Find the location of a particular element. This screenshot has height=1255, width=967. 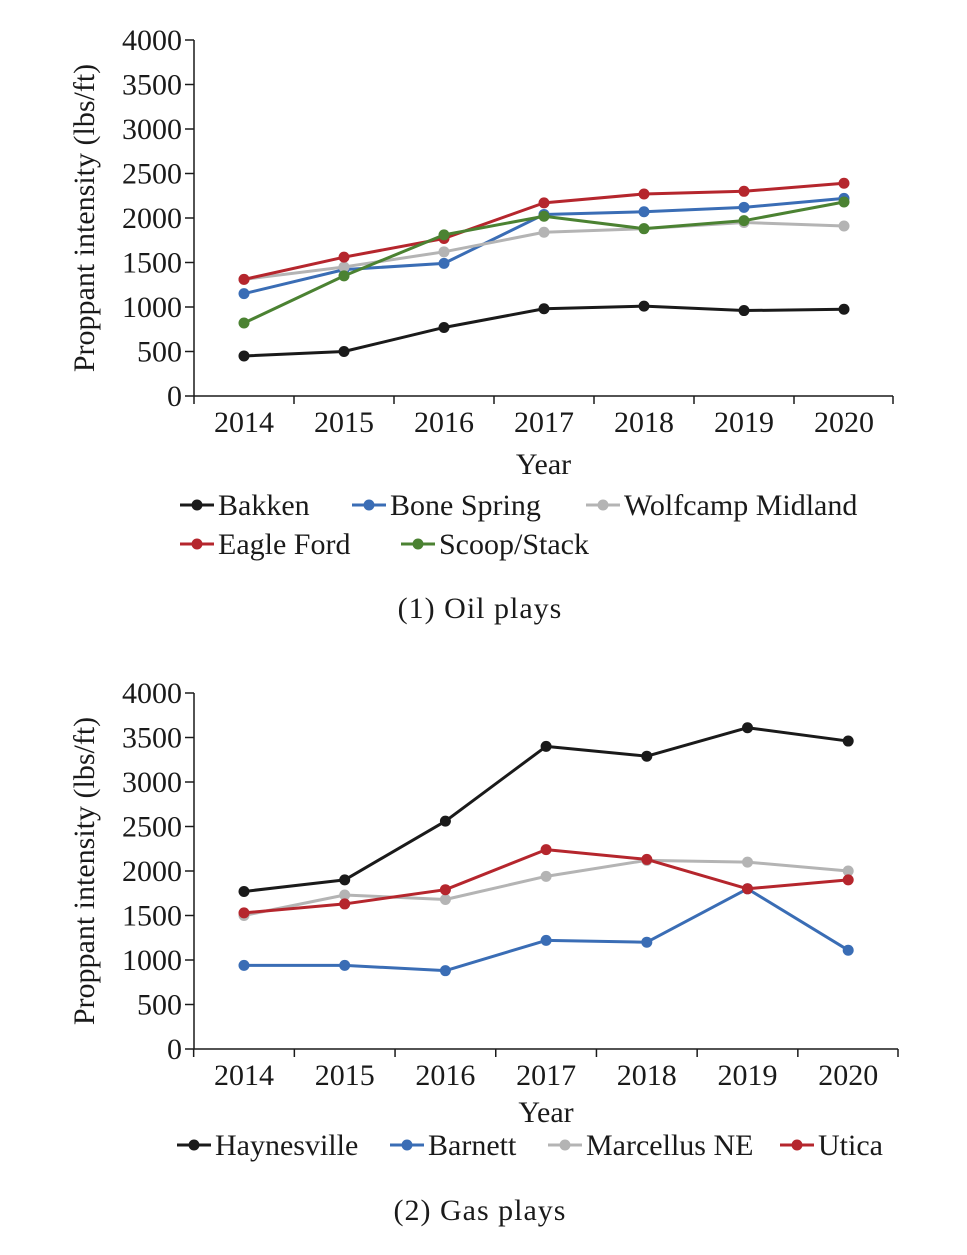

oil-legend-label: Eagle Ford is located at coordinates (284, 544).